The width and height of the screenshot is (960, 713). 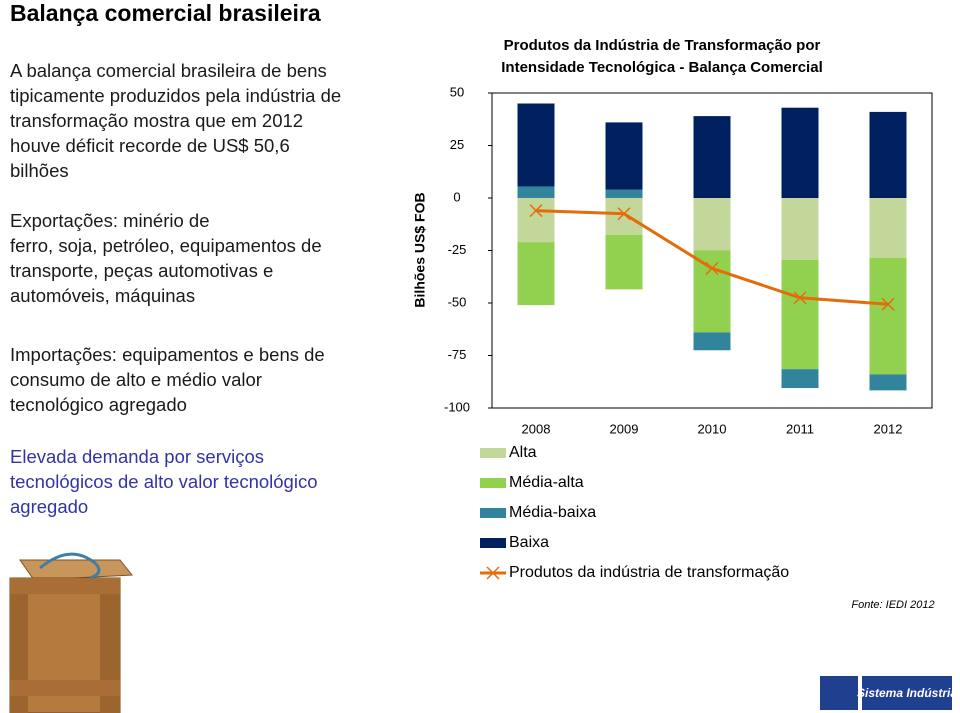 What do you see at coordinates (110, 220) in the screenshot?
I see `text-line: Exportações: minério de` at bounding box center [110, 220].